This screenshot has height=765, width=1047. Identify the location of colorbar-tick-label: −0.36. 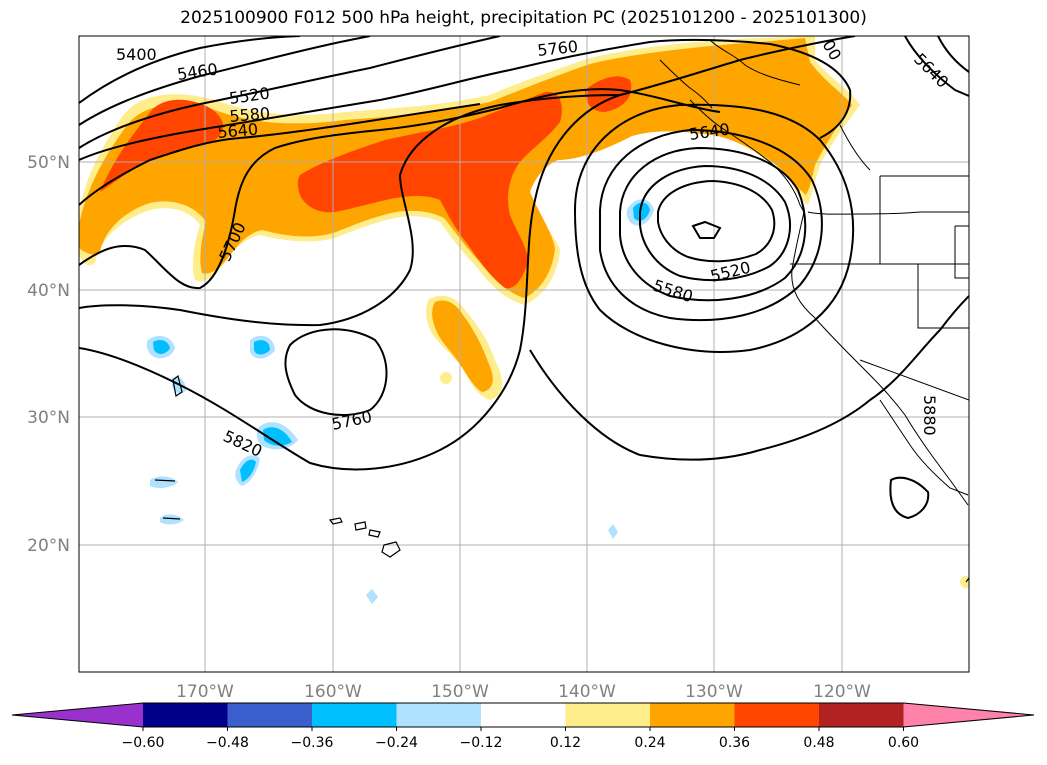
(312, 743).